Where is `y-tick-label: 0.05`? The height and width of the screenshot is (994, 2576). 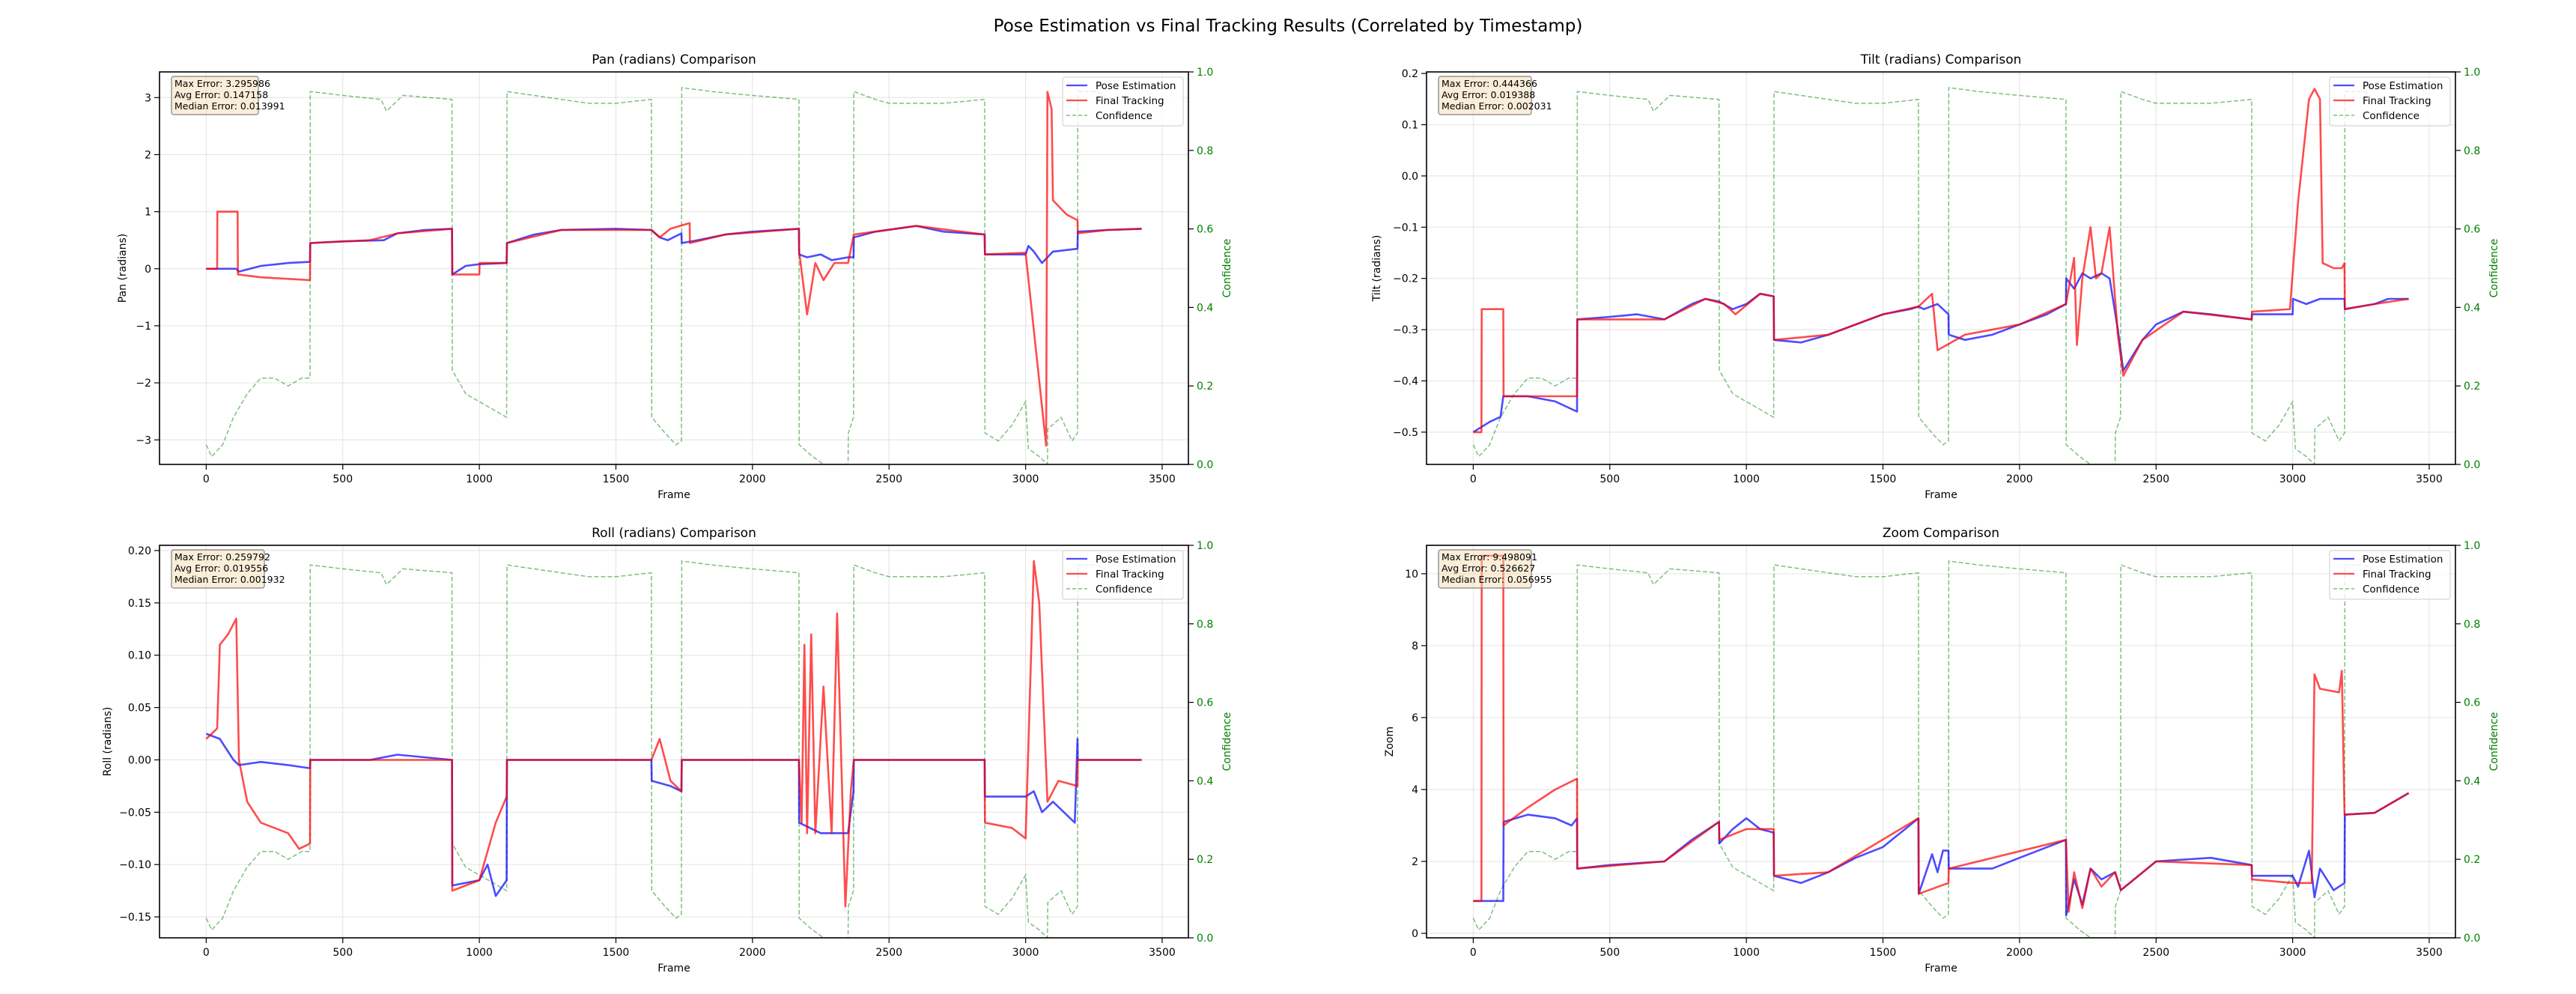 y-tick-label: 0.05 is located at coordinates (139, 709).